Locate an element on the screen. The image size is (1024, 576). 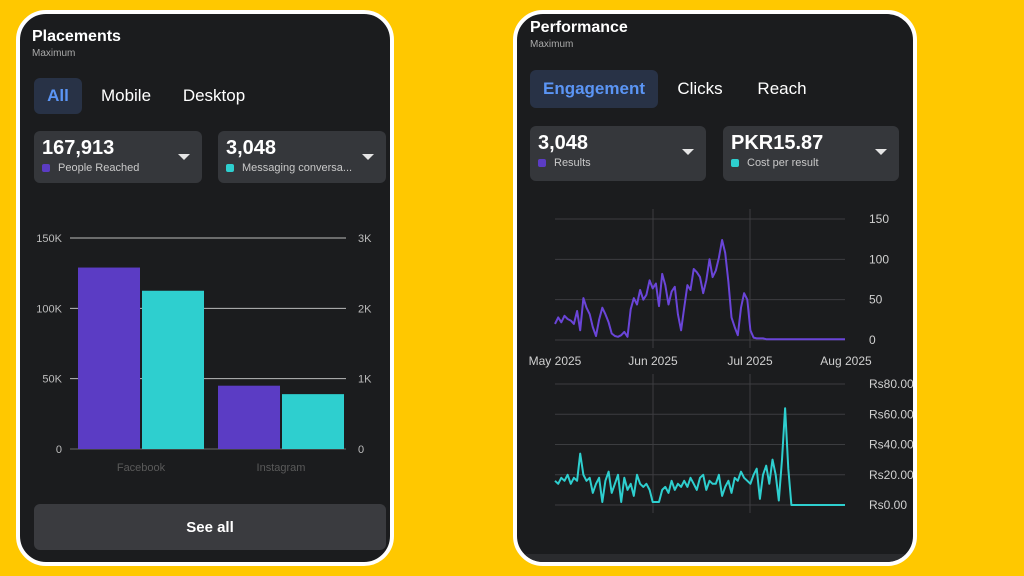
y-tick-label: Rs80.00 is located at coordinates (891, 384).